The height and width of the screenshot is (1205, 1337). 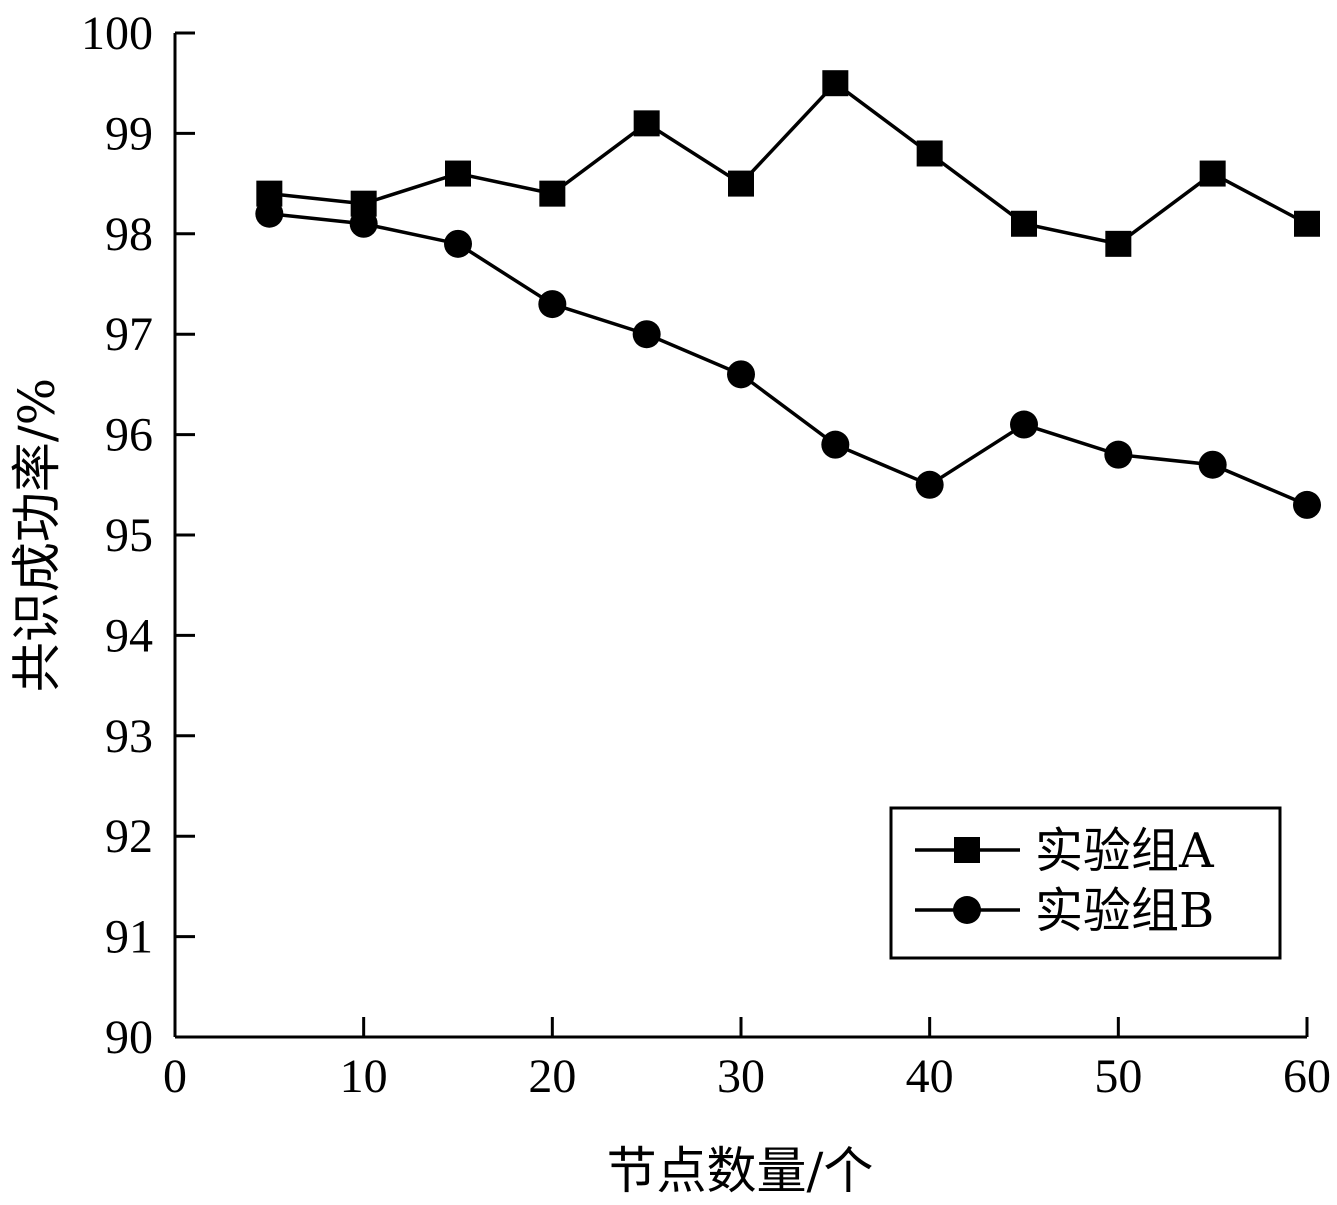 What do you see at coordinates (552, 1076) in the screenshot?
I see `x-tick-label: 20` at bounding box center [552, 1076].